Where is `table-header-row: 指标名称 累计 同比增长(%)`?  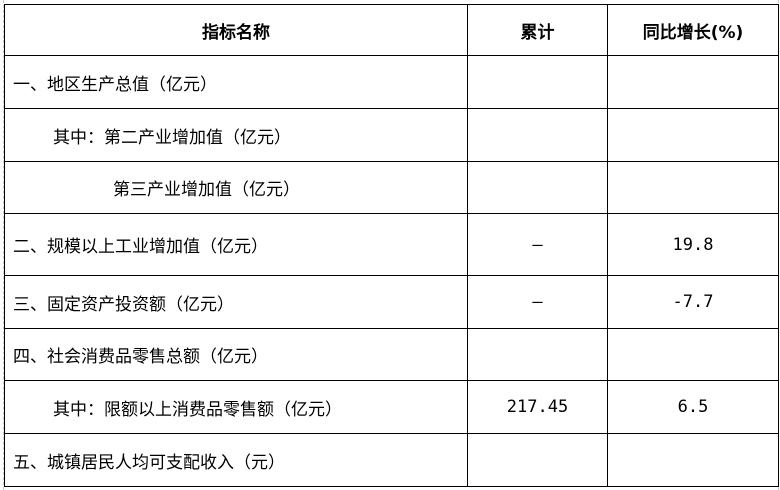 table-header-row: 指标名称 累计 同比增长(%) is located at coordinates (391, 30).